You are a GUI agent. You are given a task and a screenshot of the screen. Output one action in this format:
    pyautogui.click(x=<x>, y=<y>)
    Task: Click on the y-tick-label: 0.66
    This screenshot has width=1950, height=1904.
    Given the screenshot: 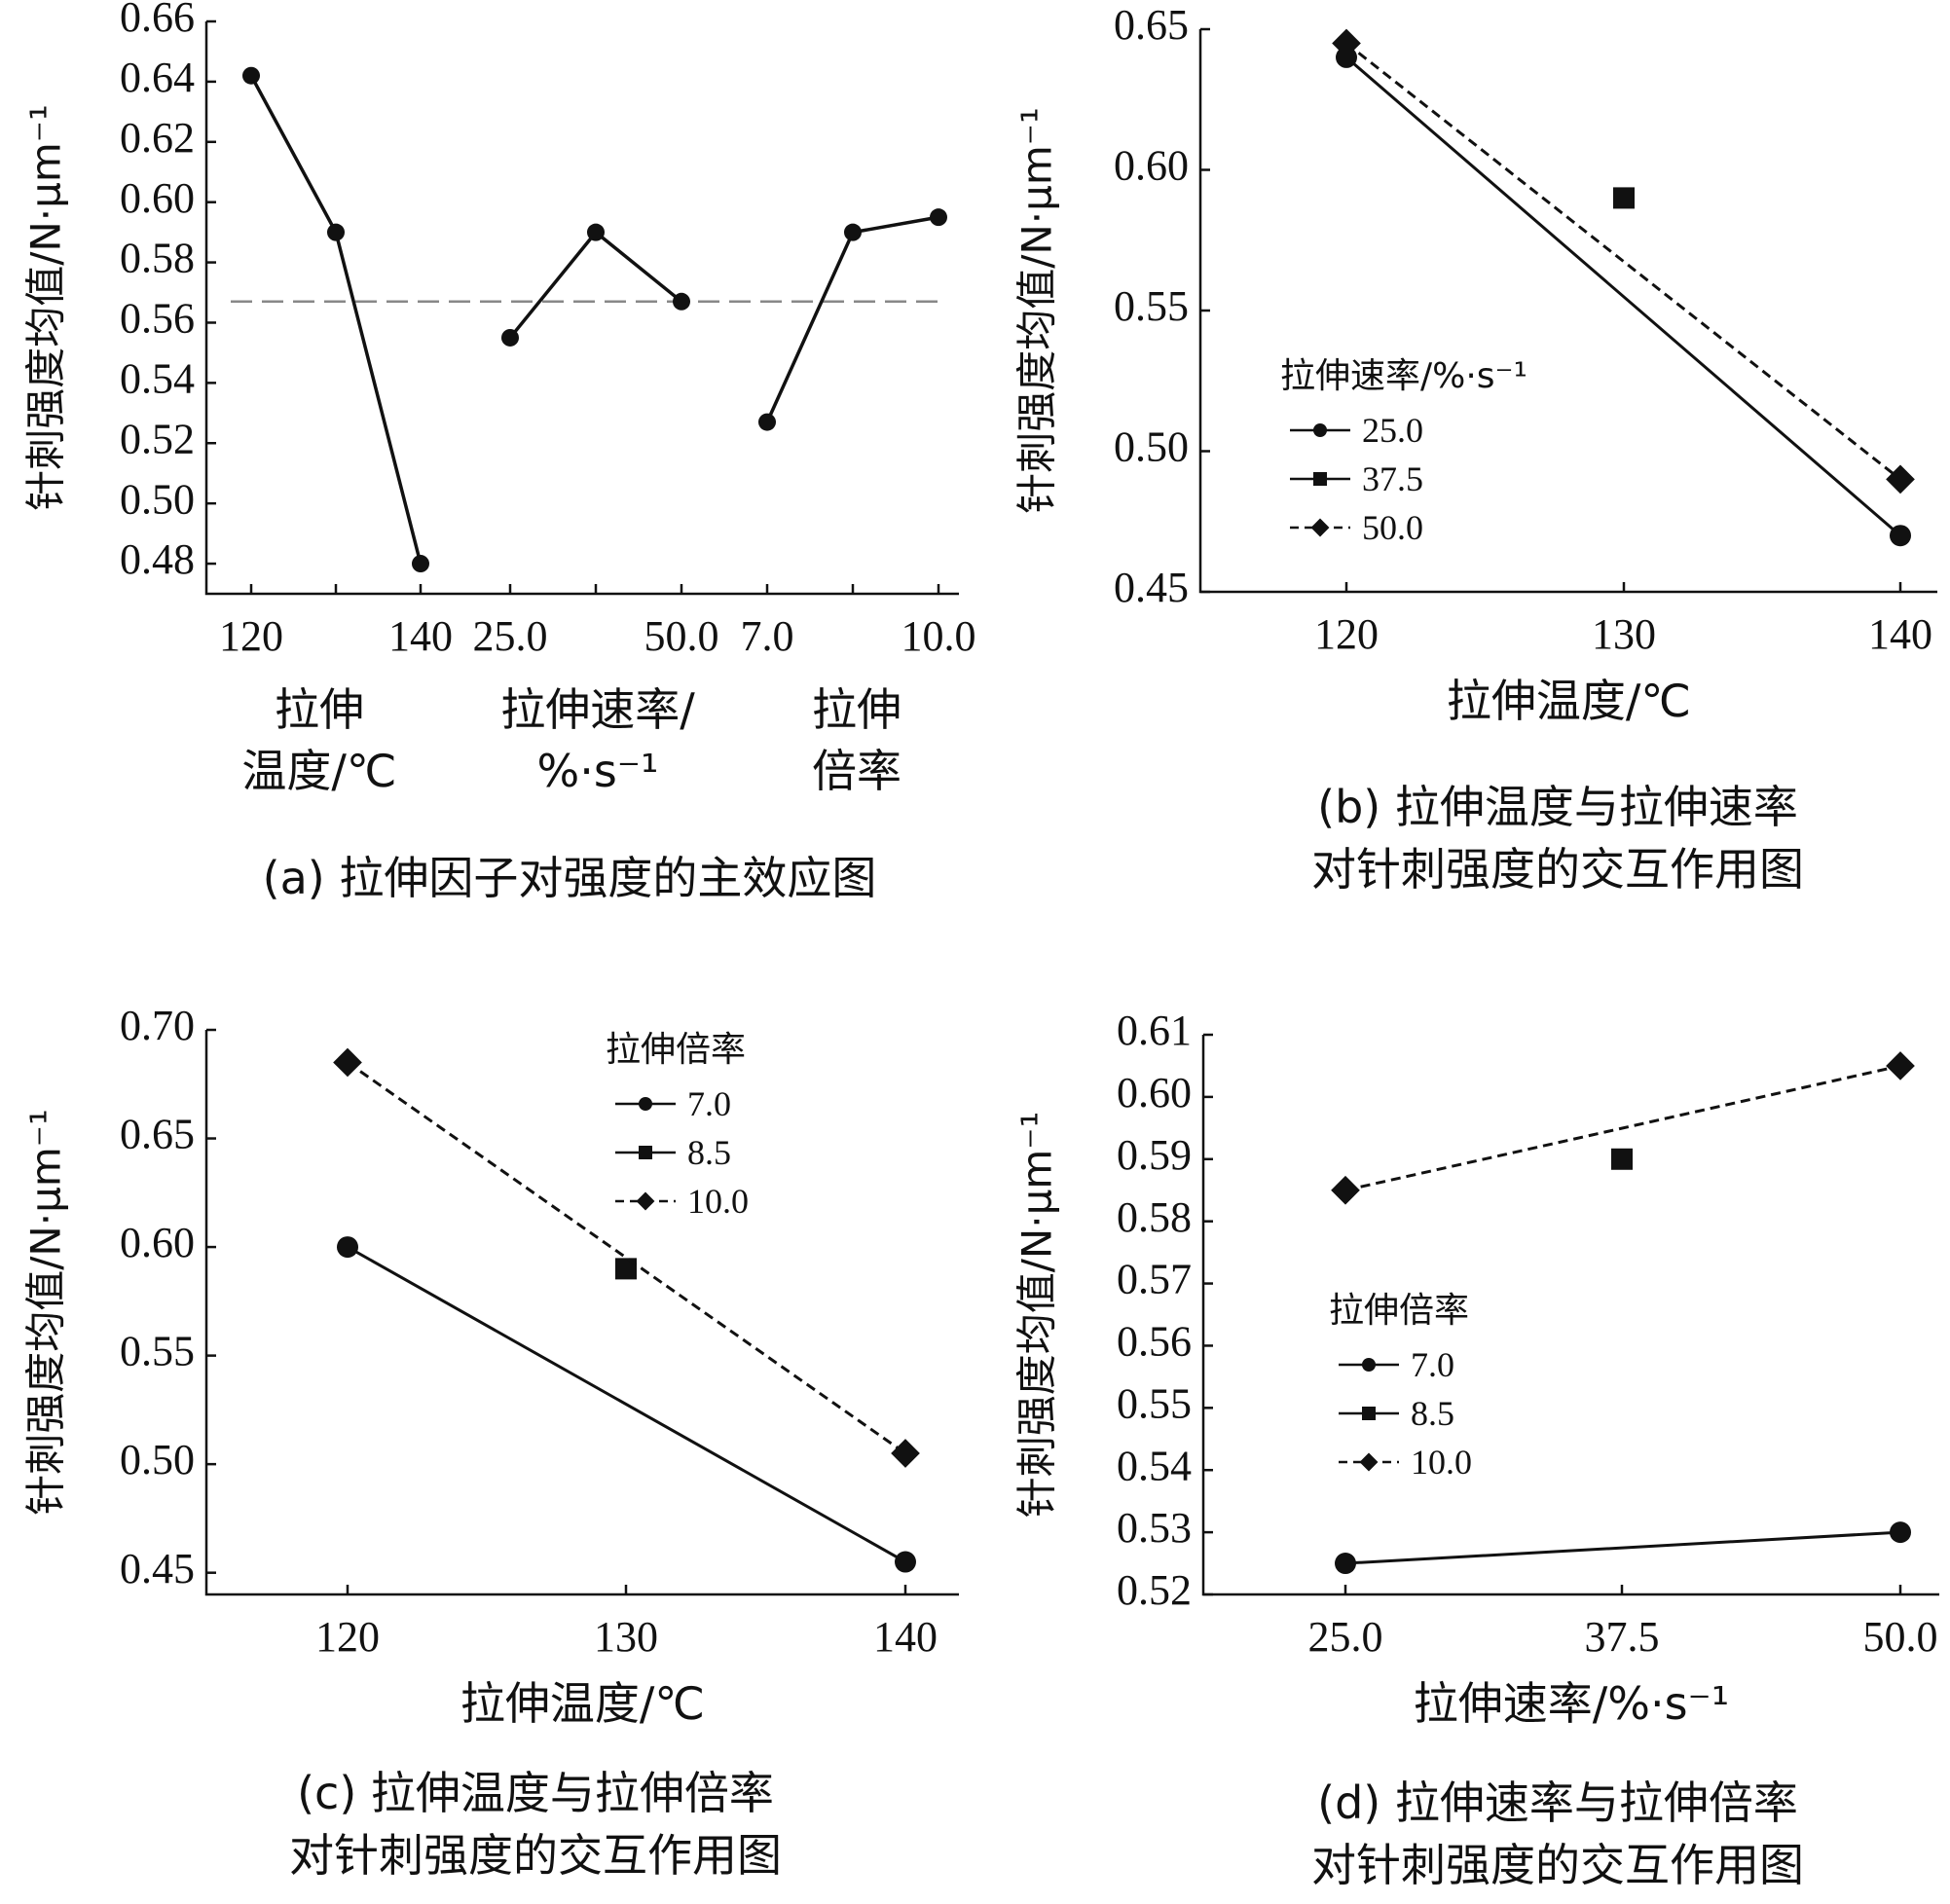 What is the action you would take?
    pyautogui.click(x=157, y=20)
    